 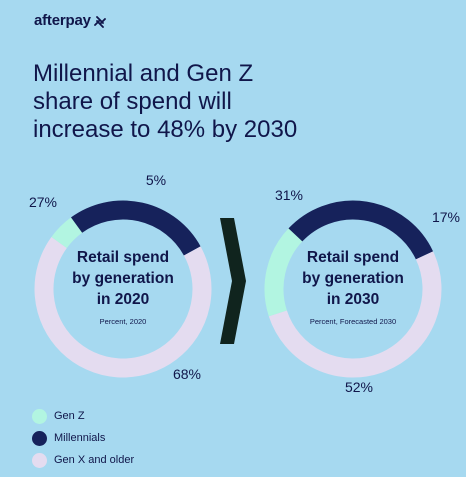 I want to click on legend-label: Gen X and older, so click(x=94, y=460).